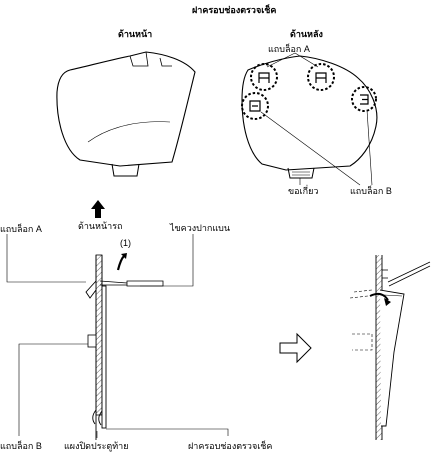 Image resolution: width=434 pixels, height=458 pixels. What do you see at coordinates (200, 228) in the screenshot?
I see `screwdriver-label: ไขควงปากแบน` at bounding box center [200, 228].